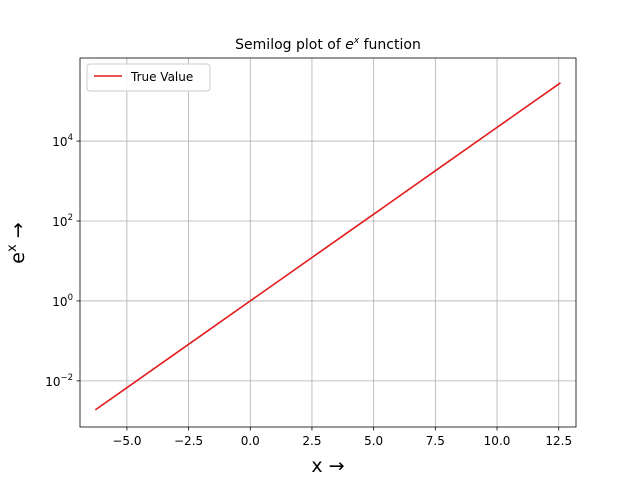  I want to click on y-axis-label-base: e, so click(18, 258).